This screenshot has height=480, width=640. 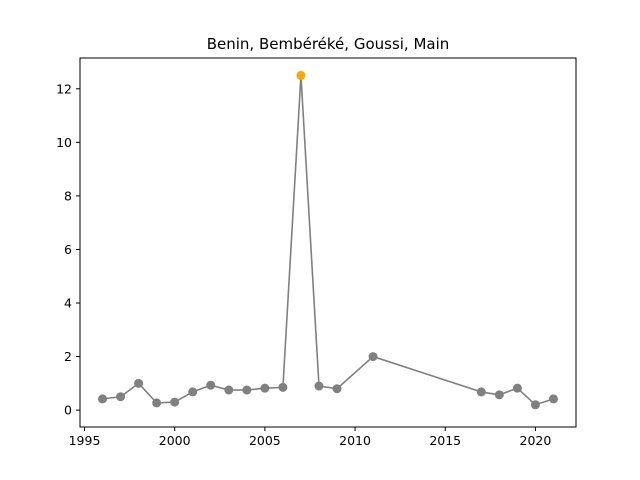 What do you see at coordinates (445, 440) in the screenshot?
I see `x-tick-label: 2015` at bounding box center [445, 440].